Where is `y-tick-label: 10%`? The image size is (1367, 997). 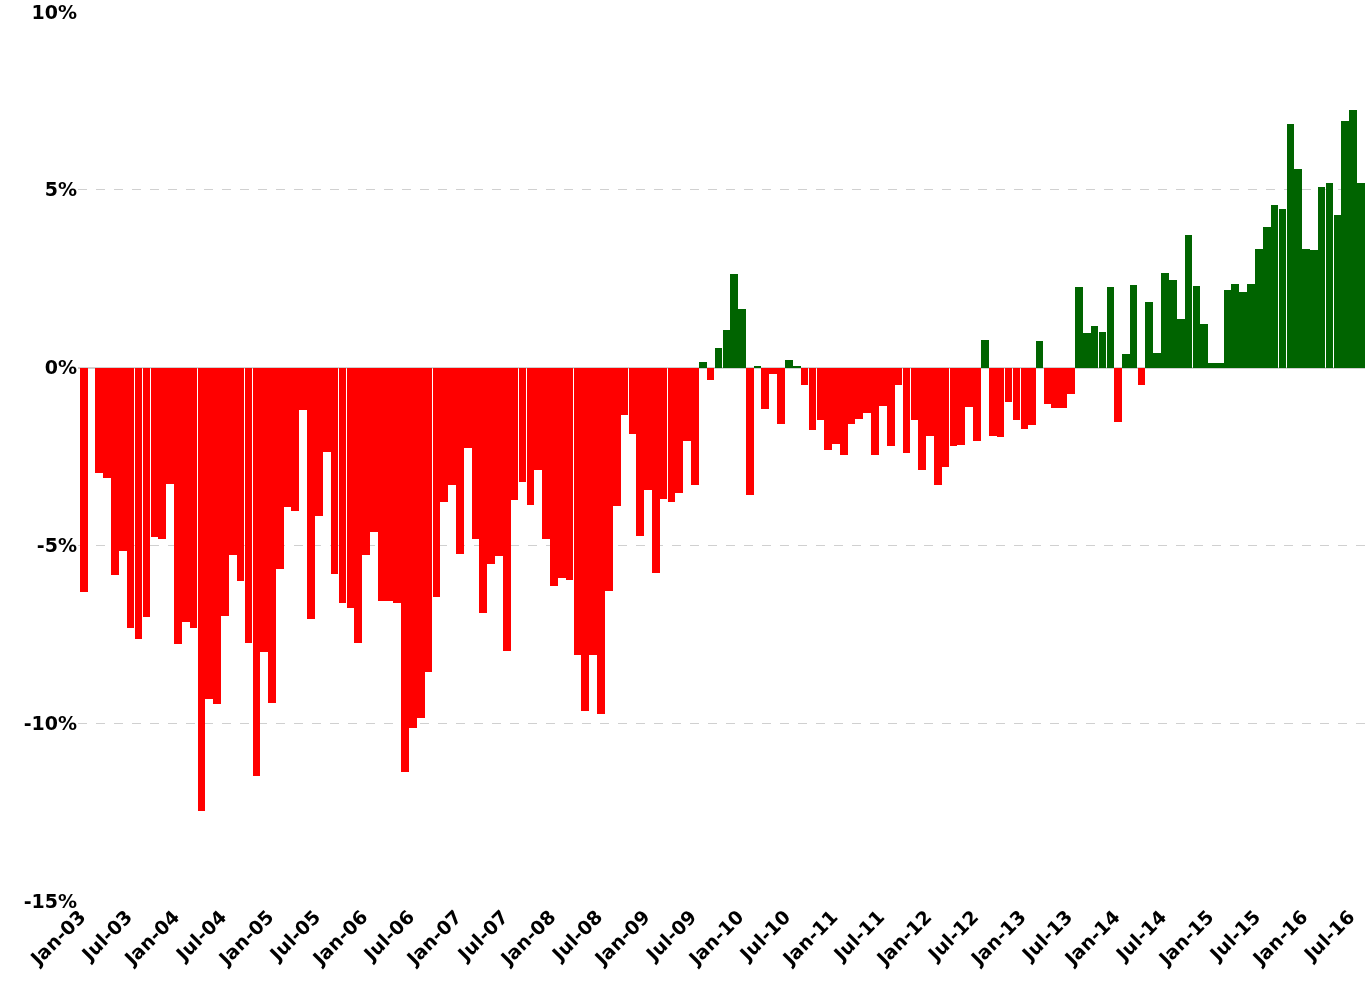 y-tick-label: 10% is located at coordinates (54, 11).